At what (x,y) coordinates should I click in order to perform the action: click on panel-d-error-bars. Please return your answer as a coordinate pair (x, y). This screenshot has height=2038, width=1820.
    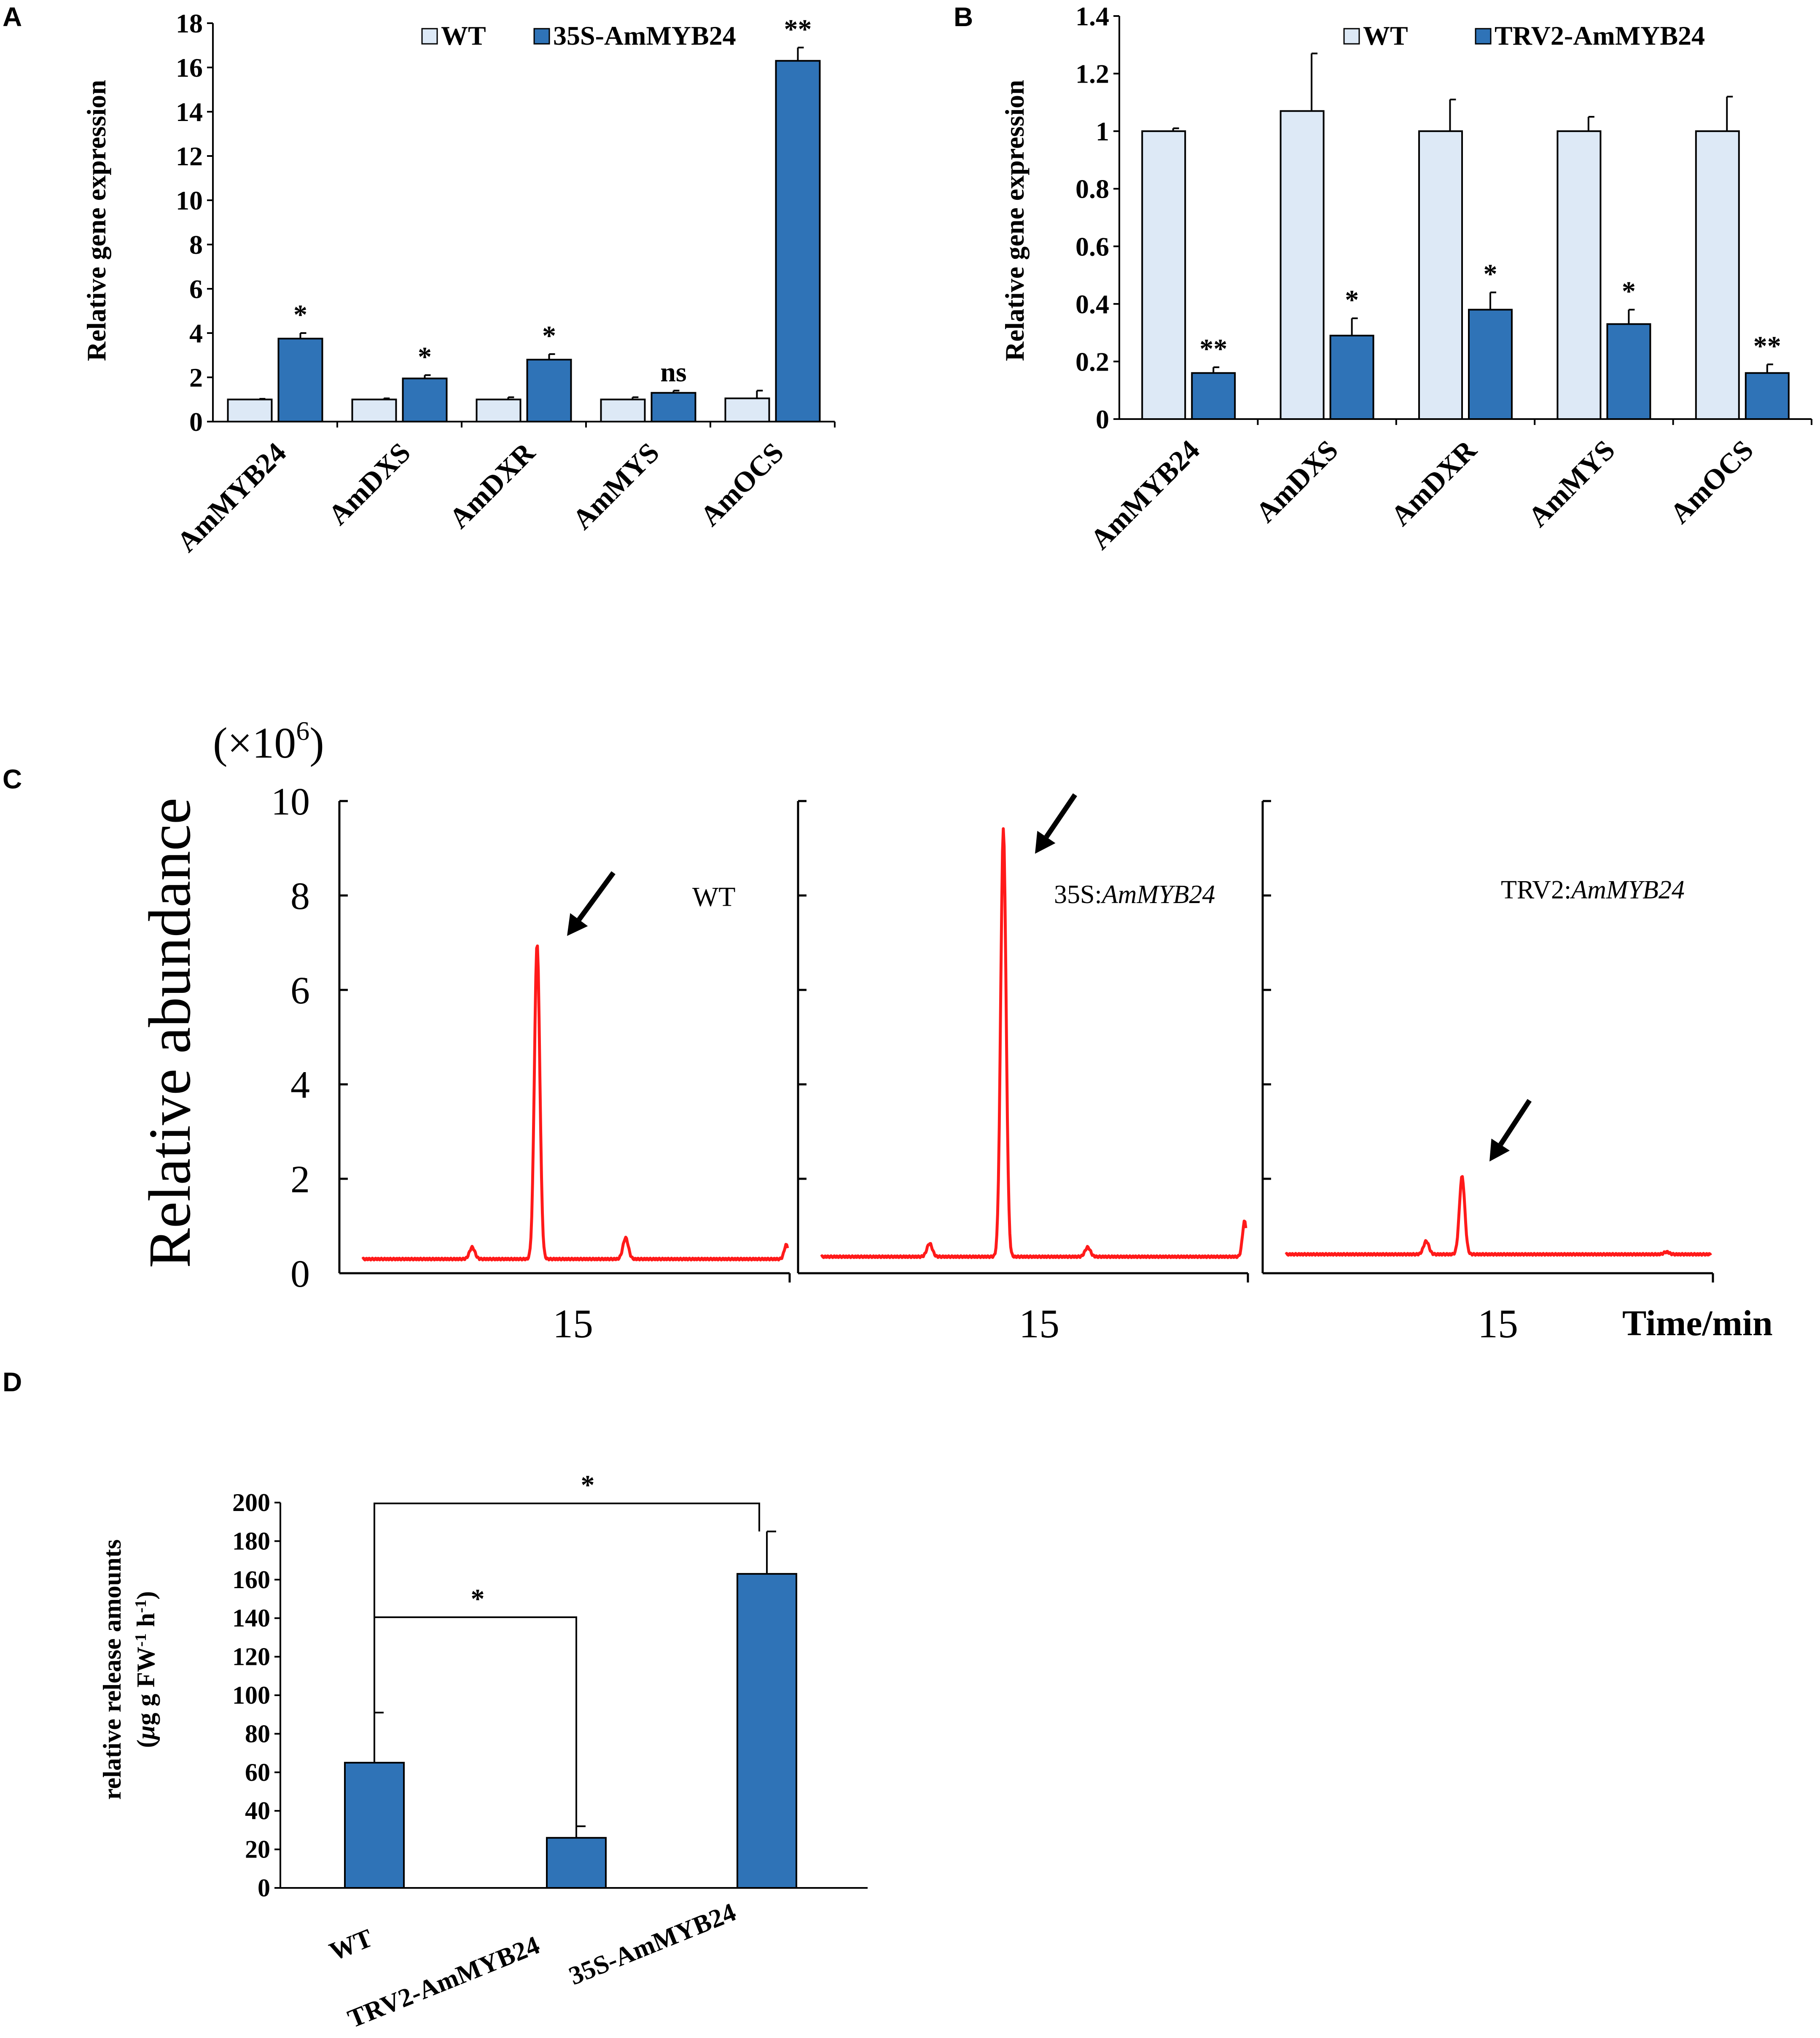
    Looking at the image, I should click on (575, 1684).